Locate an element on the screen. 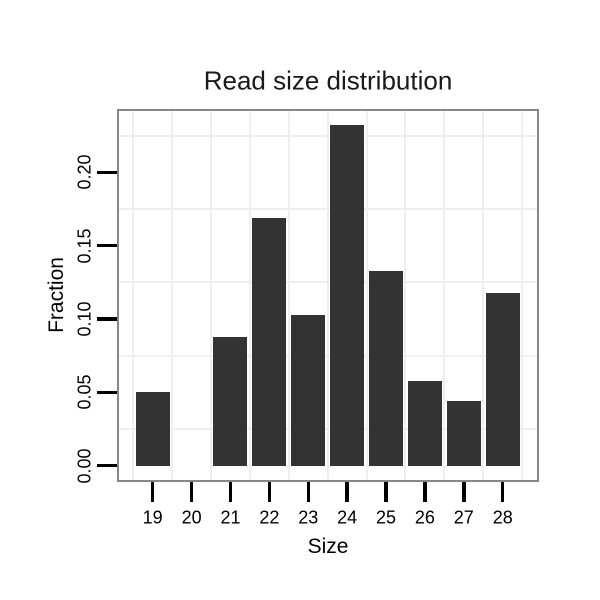  y-tick-label-0.05: 0.05 is located at coordinates (84, 392).